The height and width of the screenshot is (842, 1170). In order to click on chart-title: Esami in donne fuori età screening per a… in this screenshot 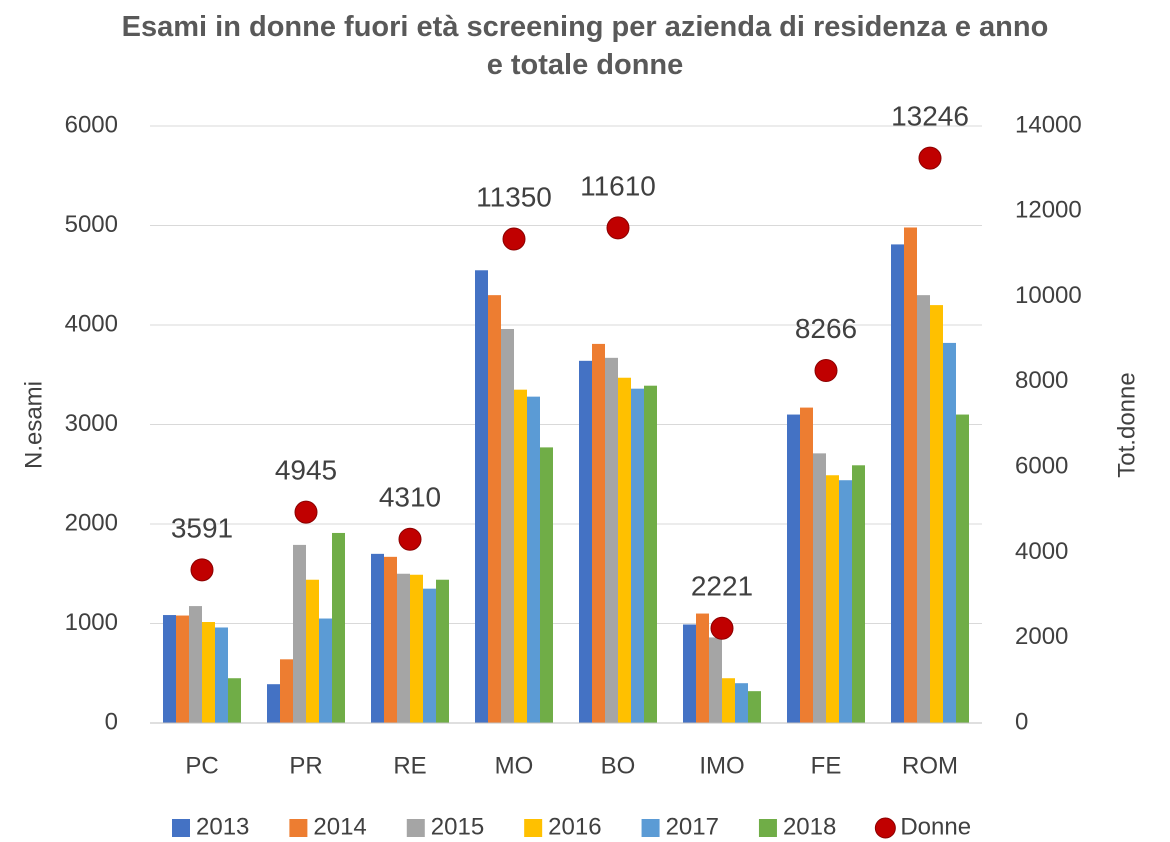, I will do `click(585, 46)`.